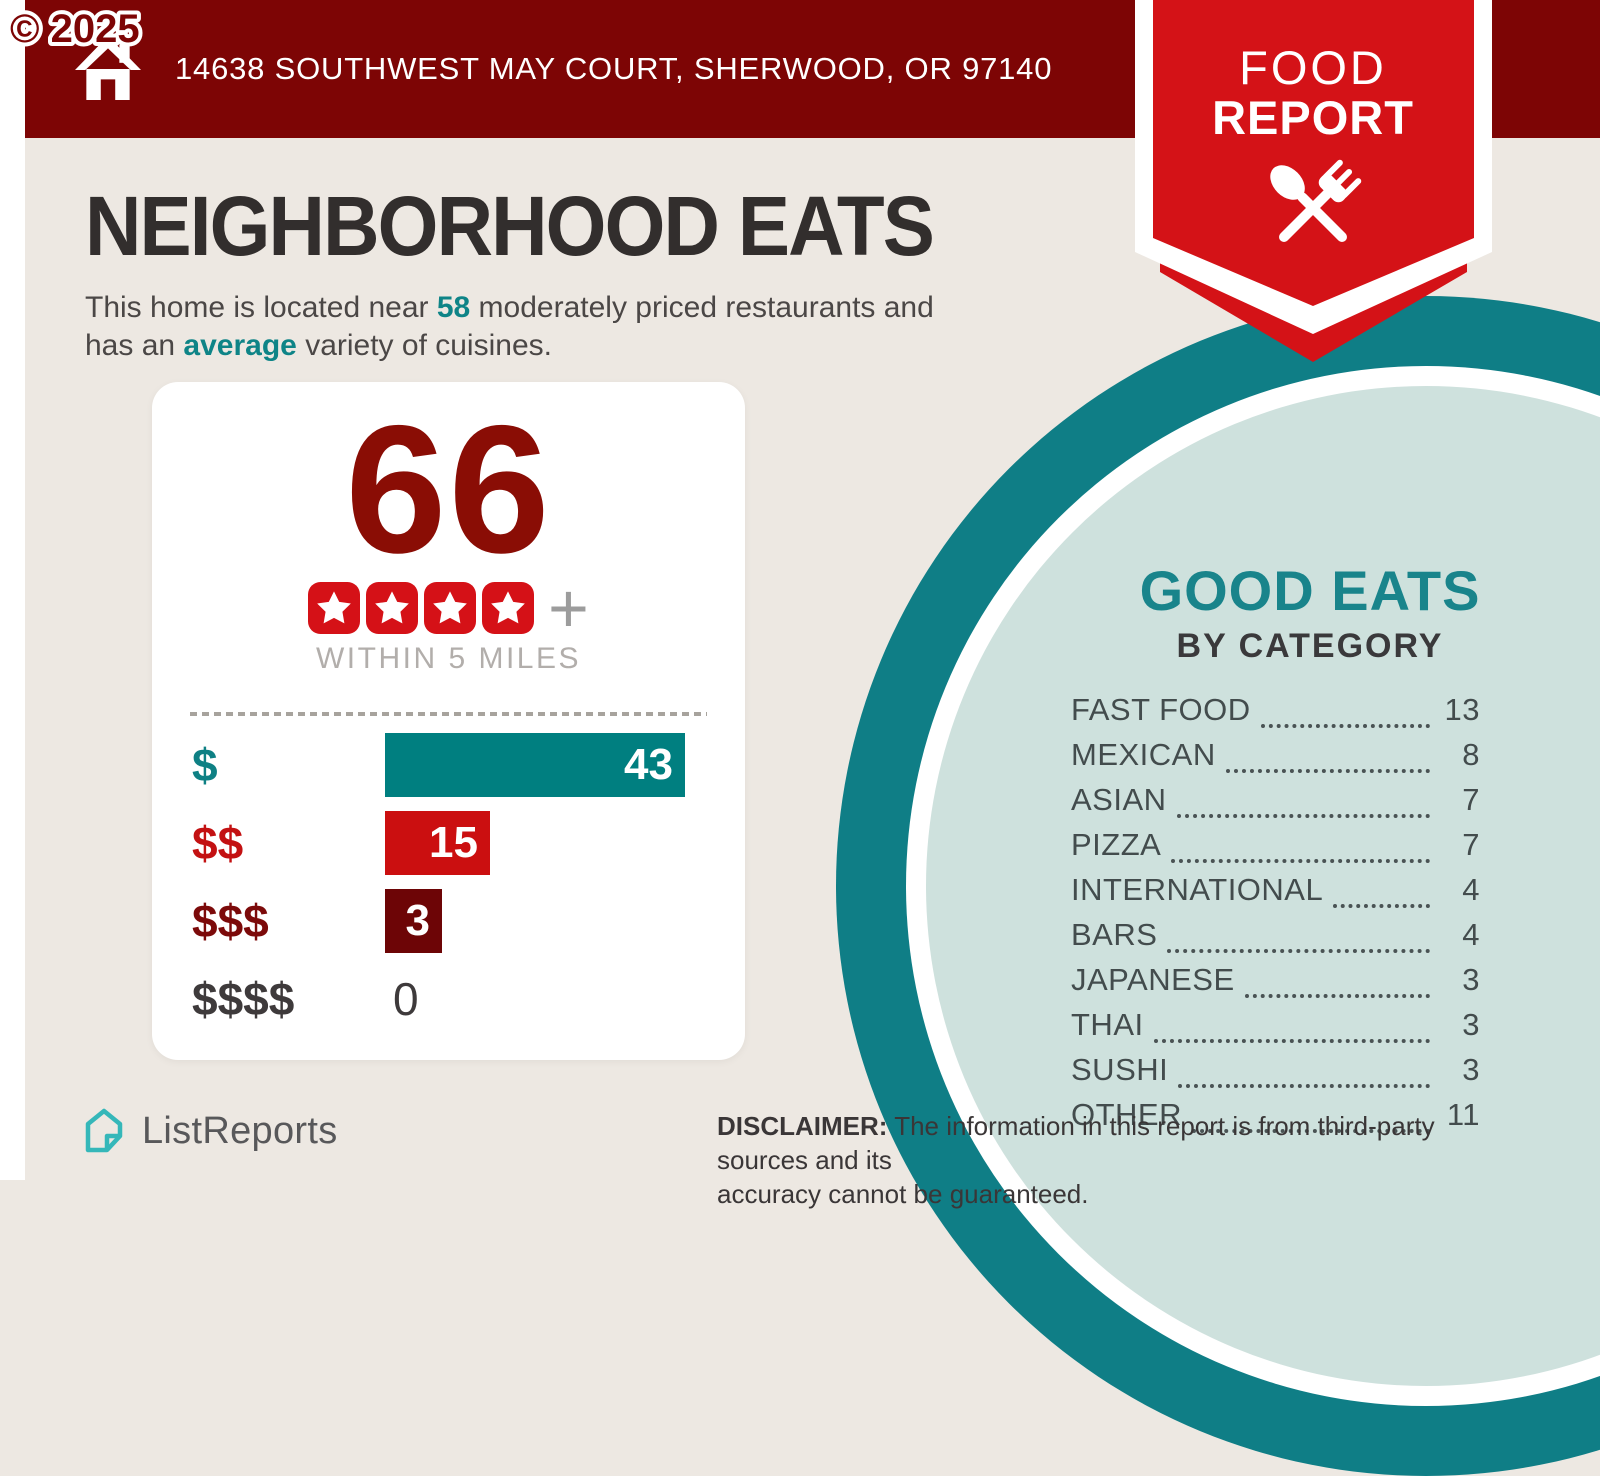 Image resolution: width=1600 pixels, height=1476 pixels. What do you see at coordinates (1463, 1114) in the screenshot?
I see `category-value: 11` at bounding box center [1463, 1114].